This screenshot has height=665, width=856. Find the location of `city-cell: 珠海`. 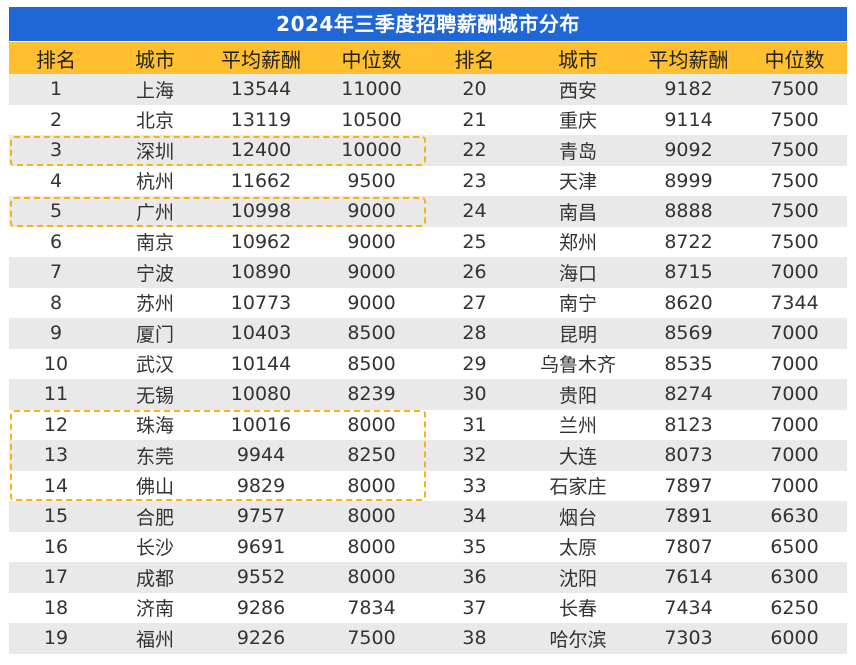

city-cell: 珠海 is located at coordinates (155, 424).